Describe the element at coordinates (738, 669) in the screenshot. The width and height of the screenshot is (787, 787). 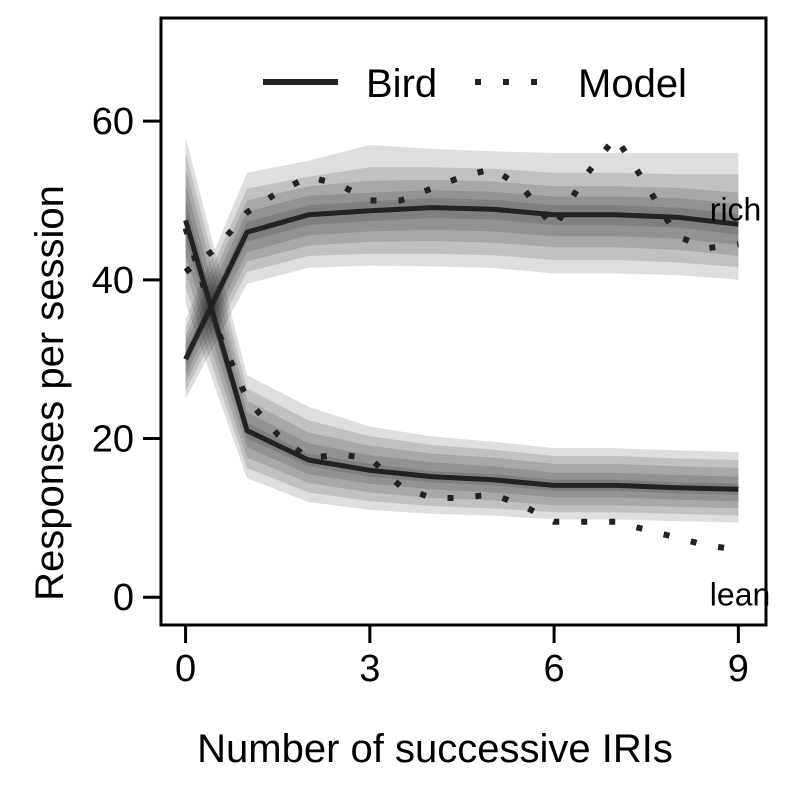
I see `x-tick-label-9: 9` at that location.